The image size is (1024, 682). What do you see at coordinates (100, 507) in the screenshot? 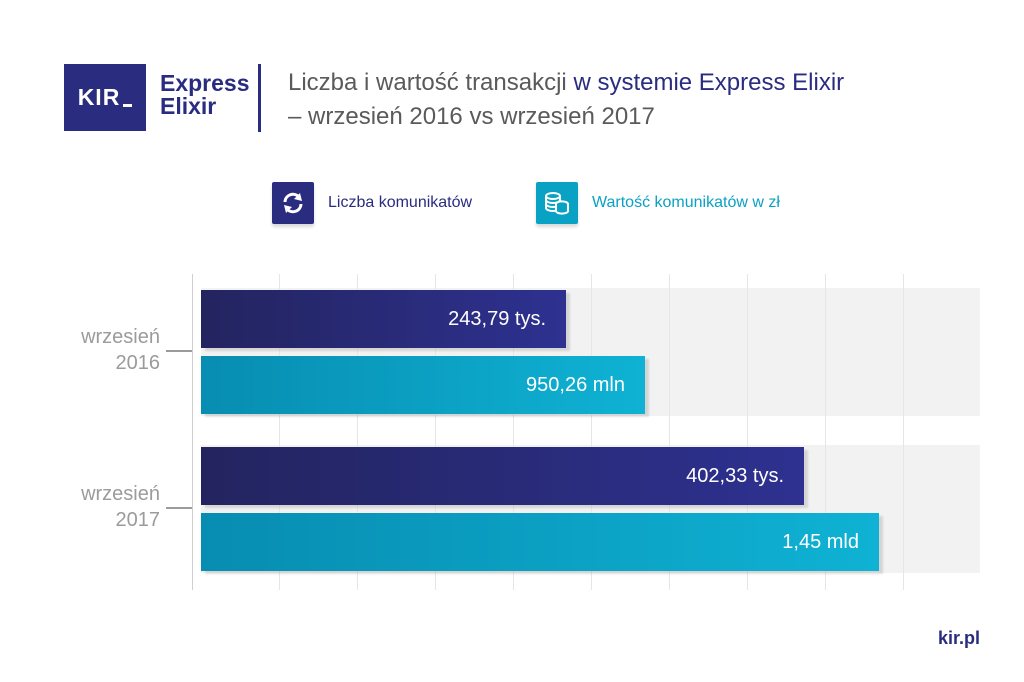
I see `category-label: wrzesień 2017` at bounding box center [100, 507].